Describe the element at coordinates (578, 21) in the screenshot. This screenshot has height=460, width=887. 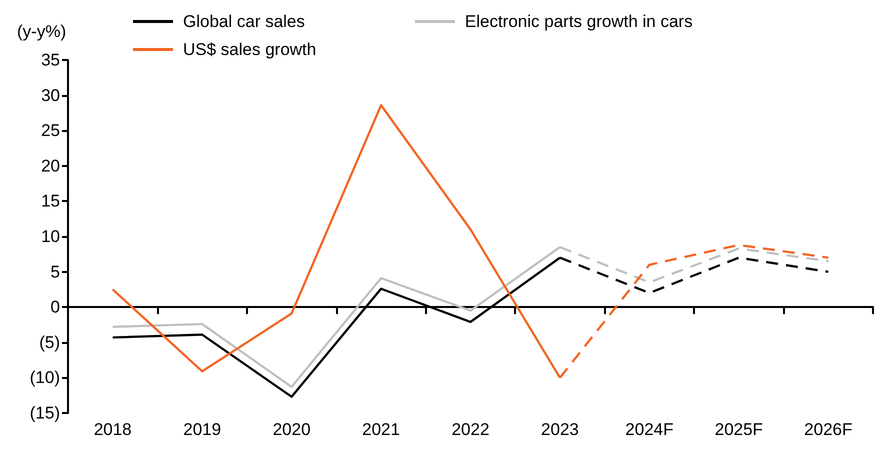
I see `legend-label: Electronic parts growth in cars` at that location.